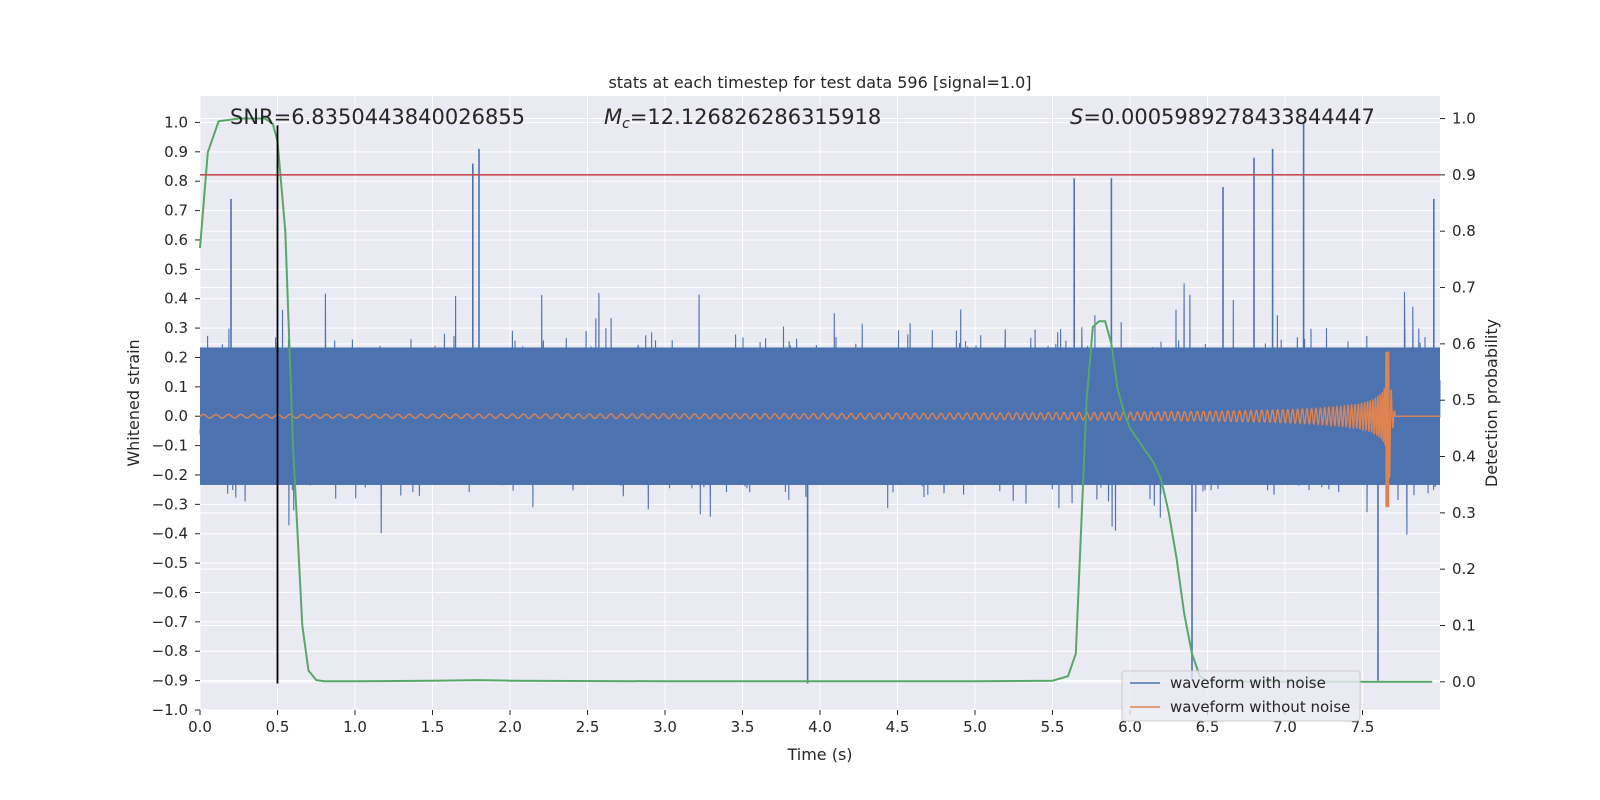 This screenshot has width=1600, height=800. What do you see at coordinates (743, 727) in the screenshot?
I see `x-tick-label: 3.5` at bounding box center [743, 727].